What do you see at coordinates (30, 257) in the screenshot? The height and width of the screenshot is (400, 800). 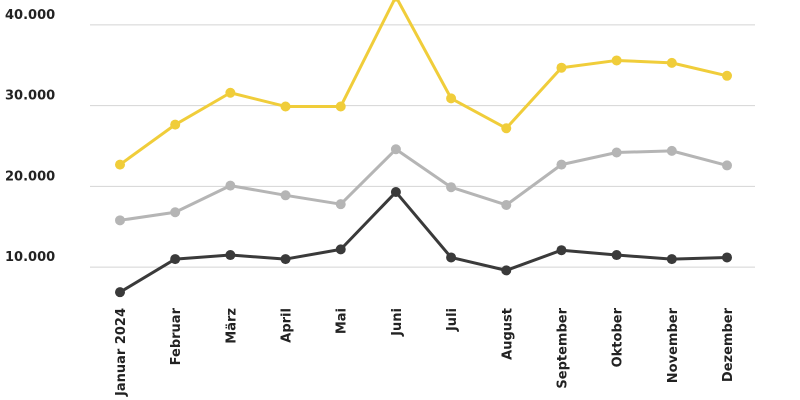 I see `y-tick-label: 10.000` at bounding box center [30, 257].